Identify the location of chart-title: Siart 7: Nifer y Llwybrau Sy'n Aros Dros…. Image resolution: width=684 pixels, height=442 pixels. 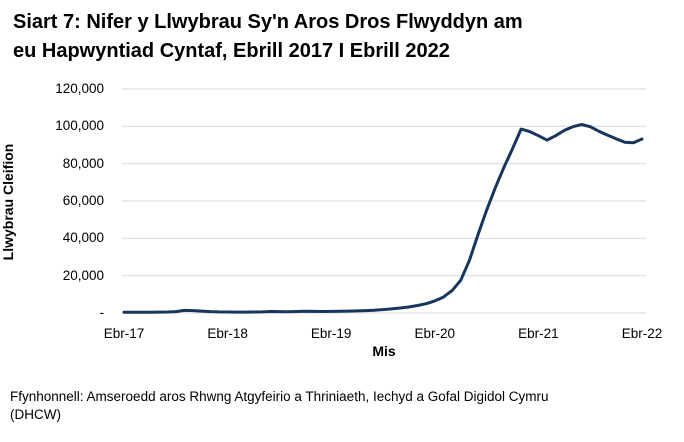
(343, 37).